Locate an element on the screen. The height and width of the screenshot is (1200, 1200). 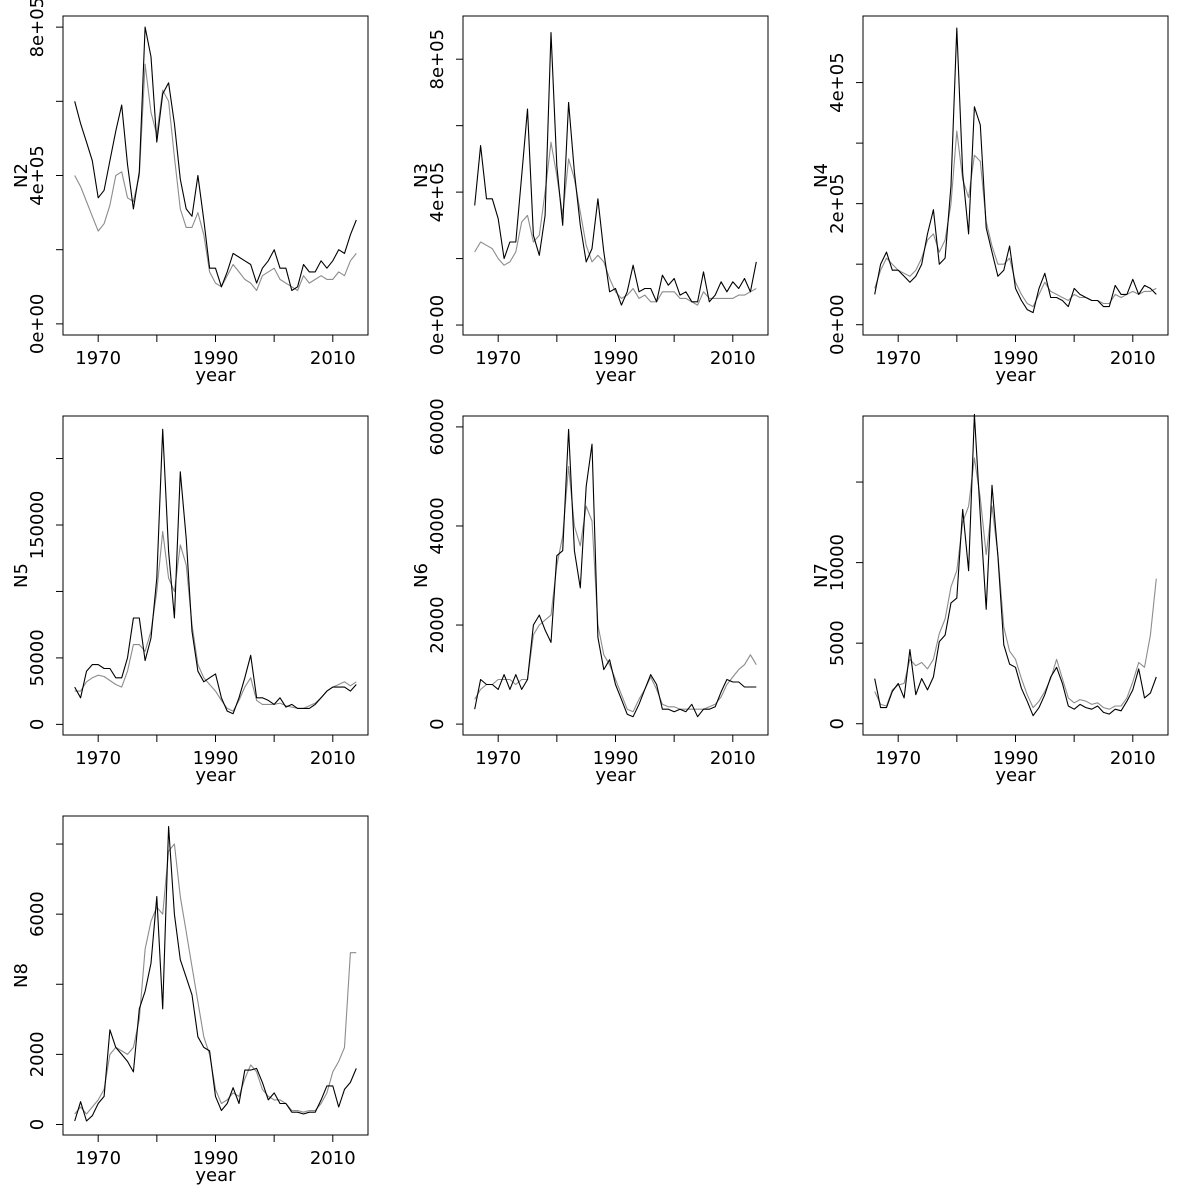
panel-n6: 1970 1990 2010 0 20000 40000 60000 year N6 is located at coordinates (590, 592).